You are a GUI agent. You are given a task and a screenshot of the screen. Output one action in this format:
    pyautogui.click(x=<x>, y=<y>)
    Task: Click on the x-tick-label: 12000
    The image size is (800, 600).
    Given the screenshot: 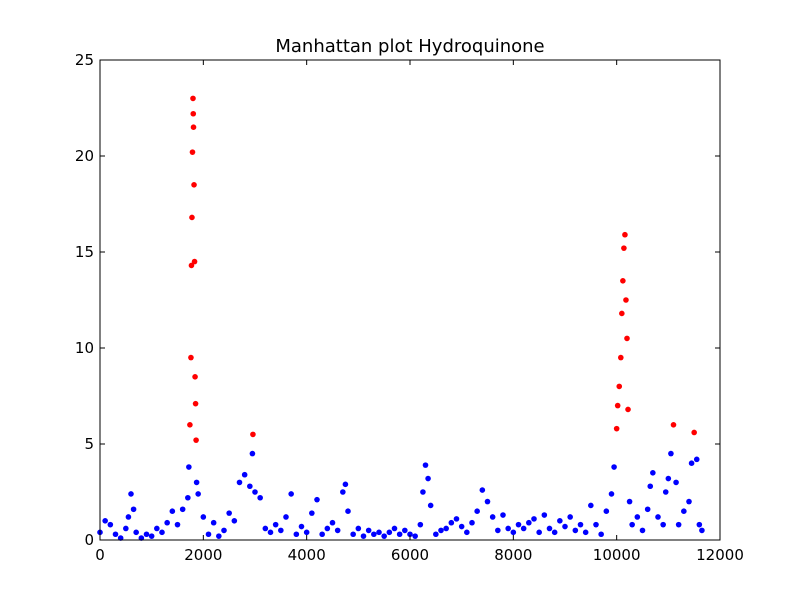 What is the action you would take?
    pyautogui.click(x=720, y=555)
    